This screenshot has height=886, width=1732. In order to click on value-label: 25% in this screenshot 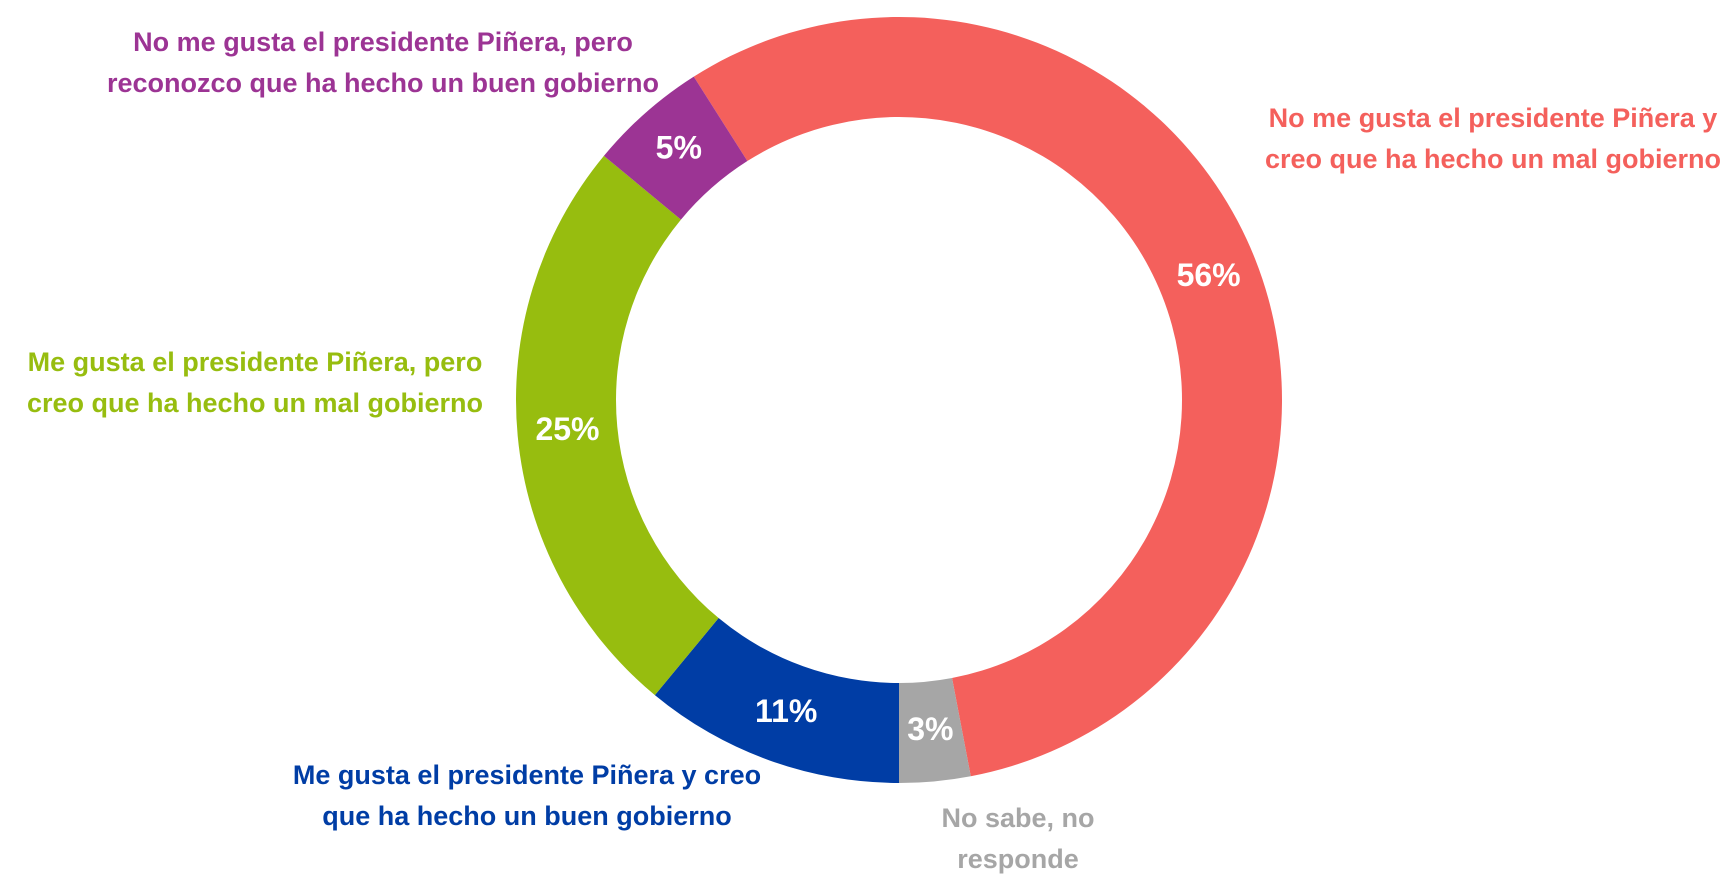, I will do `click(567, 429)`.